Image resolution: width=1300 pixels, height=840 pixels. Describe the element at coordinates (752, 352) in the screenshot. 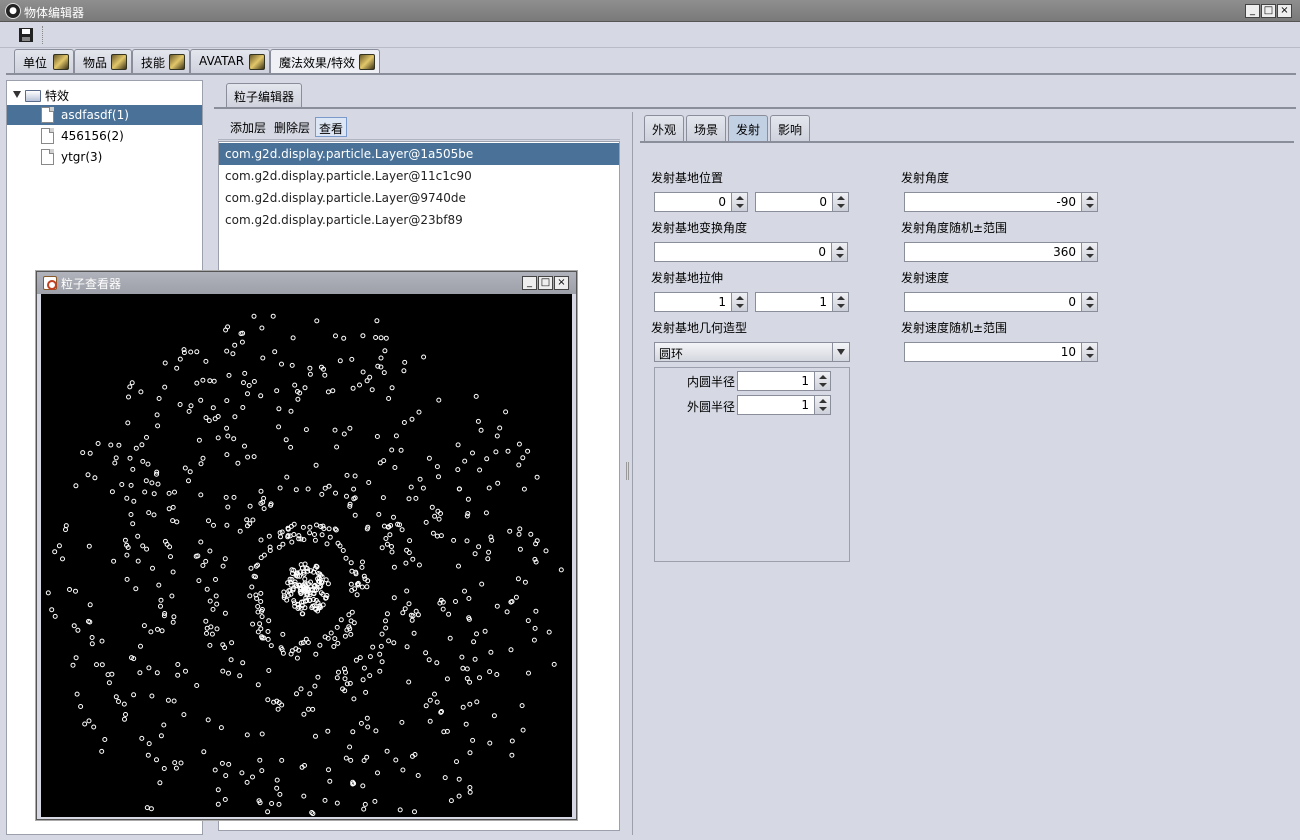

I see `base-shape-select: 圆环` at that location.